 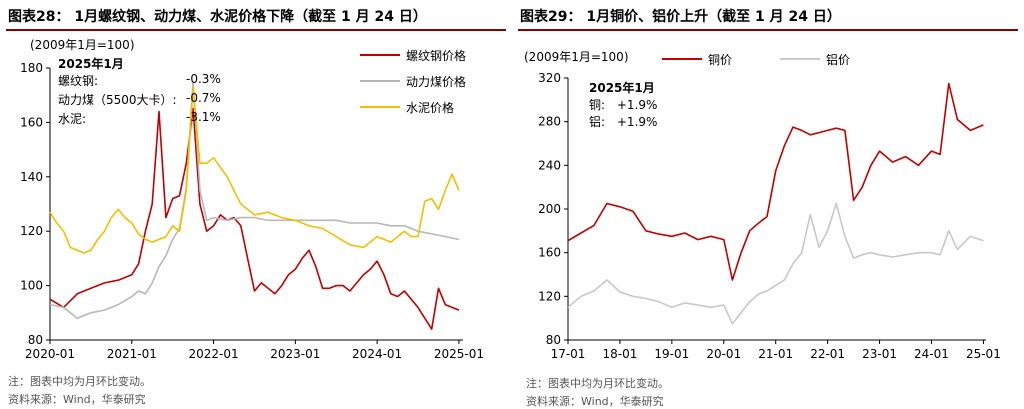 I want to click on x-tick-label: 24-01, so click(x=931, y=354).